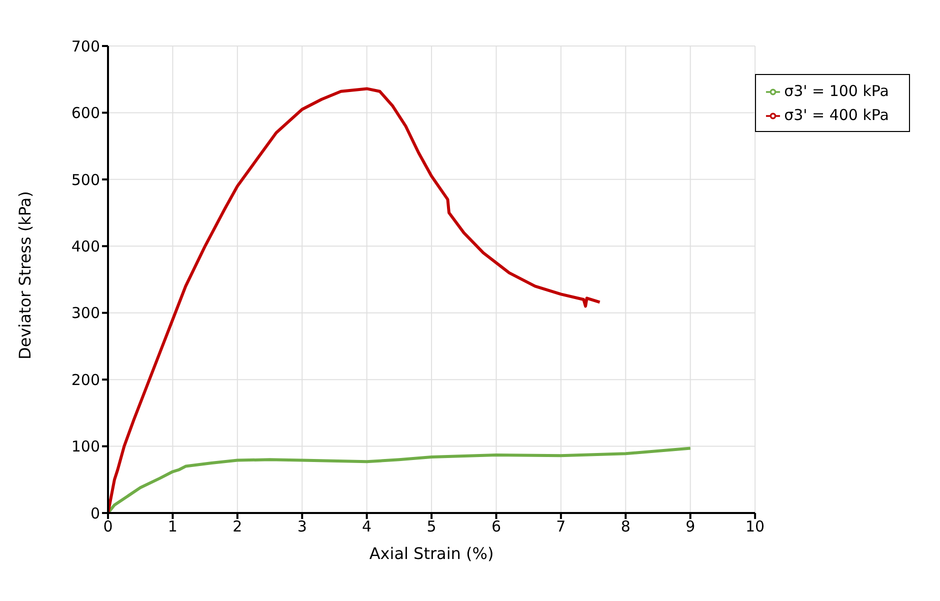 Image resolution: width=940 pixels, height=601 pixels. Describe the element at coordinates (237, 527) in the screenshot. I see `x-tick-label: 2` at that location.